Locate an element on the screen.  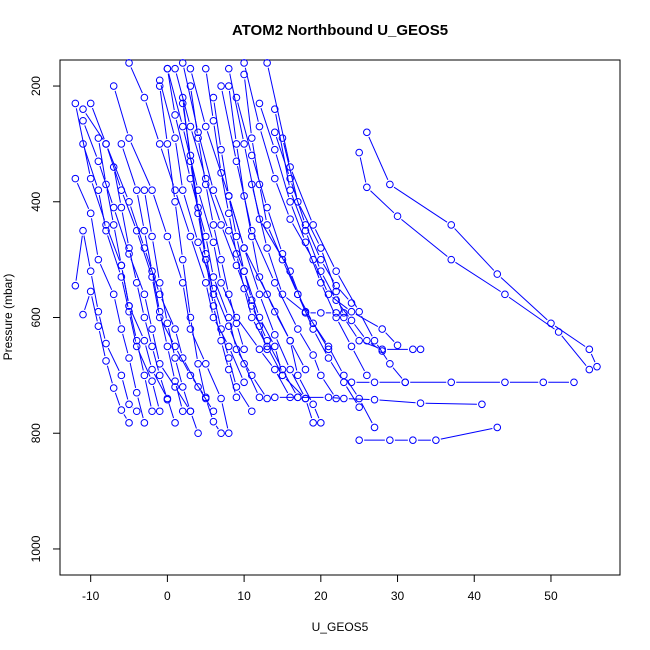
y-axis: 200 400 600 800 1000 is located at coordinates (45, 319).